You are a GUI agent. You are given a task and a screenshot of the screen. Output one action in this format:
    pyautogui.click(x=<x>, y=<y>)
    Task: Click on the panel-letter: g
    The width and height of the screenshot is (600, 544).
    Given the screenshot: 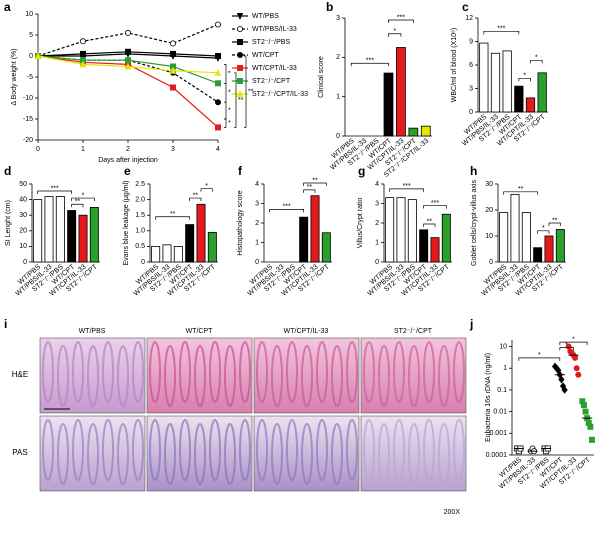 What is the action you would take?
    pyautogui.click(x=361, y=171)
    